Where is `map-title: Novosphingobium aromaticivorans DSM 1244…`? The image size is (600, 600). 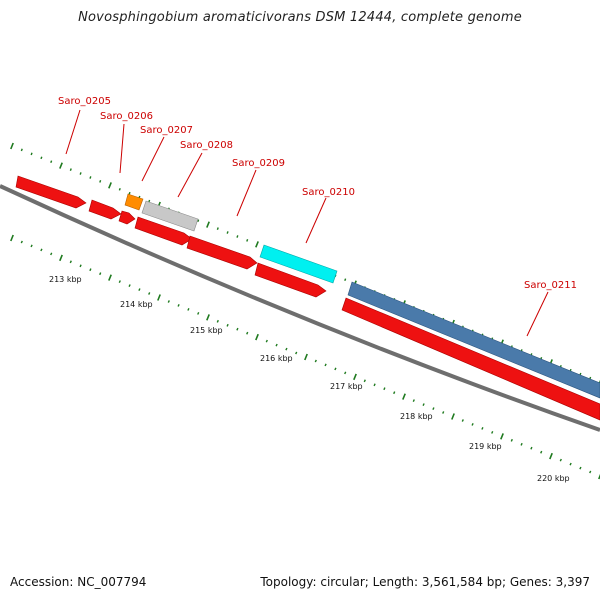
map-title: Novosphingobium aromaticivorans DSM 1244… is located at coordinates (300, 17).